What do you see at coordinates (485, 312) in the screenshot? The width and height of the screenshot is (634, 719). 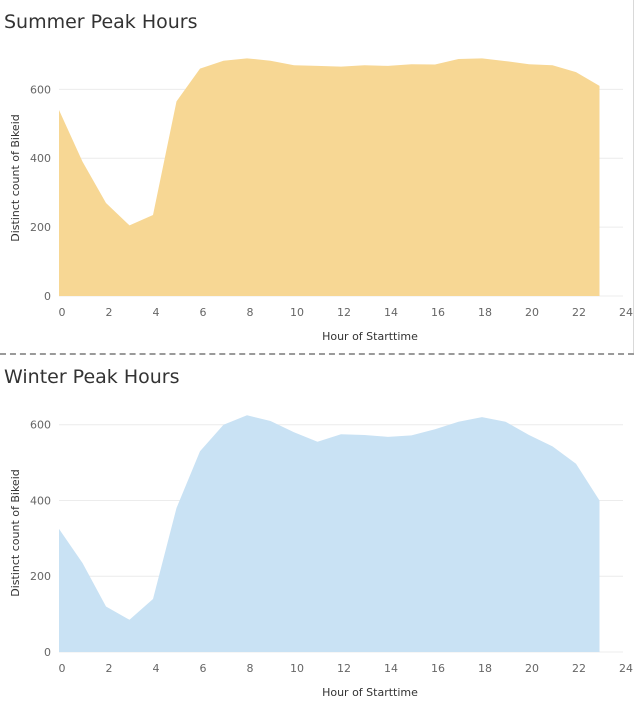 I see `summer-x-tick-18: 18` at bounding box center [485, 312].